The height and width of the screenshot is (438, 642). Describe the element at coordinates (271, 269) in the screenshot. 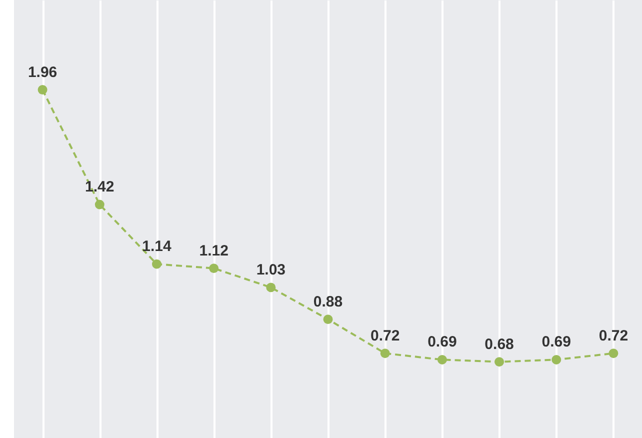

I see `data-label: 1.03` at that location.